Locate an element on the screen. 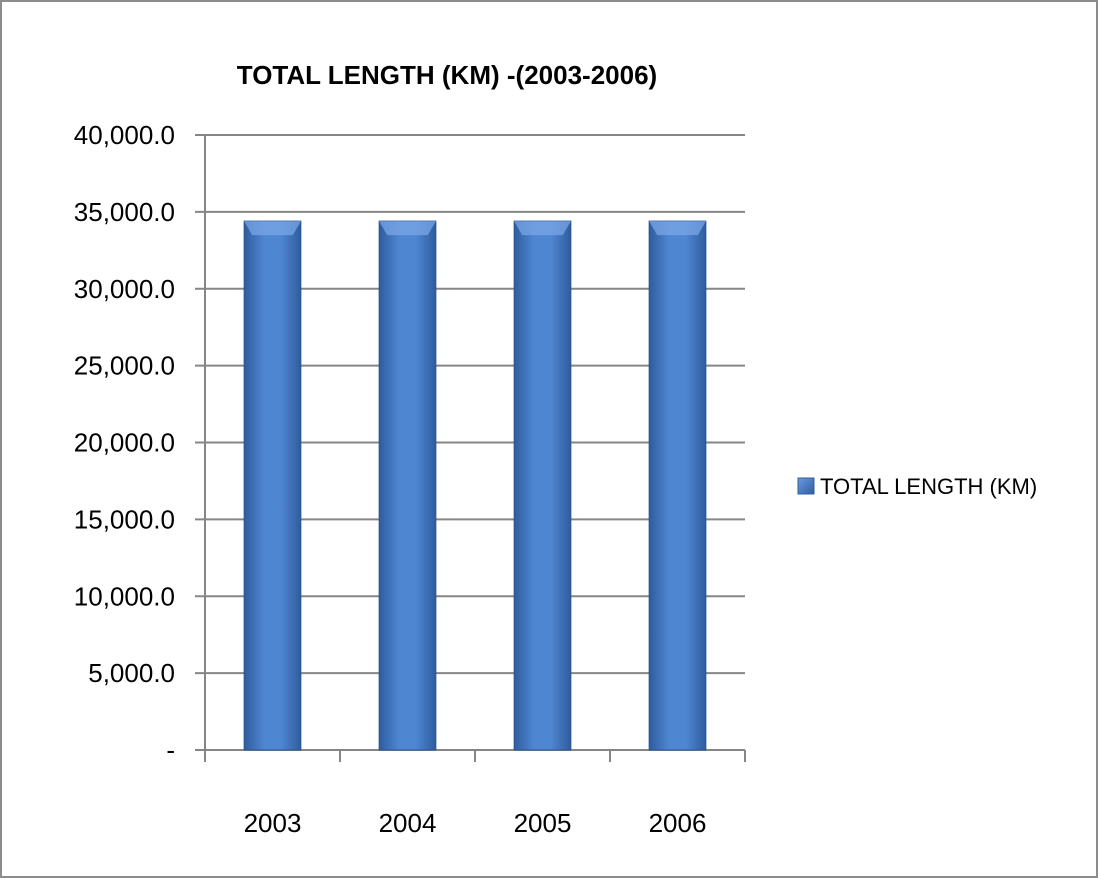  y-tick-label: 30,000.0 is located at coordinates (124, 289).